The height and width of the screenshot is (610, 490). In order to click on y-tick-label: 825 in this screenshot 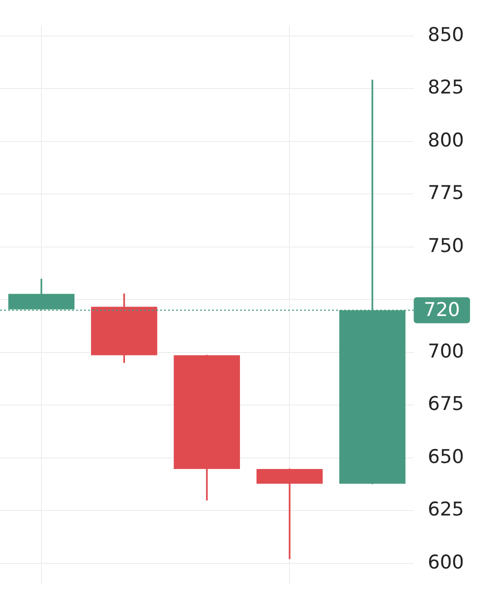, I will do `click(446, 87)`.